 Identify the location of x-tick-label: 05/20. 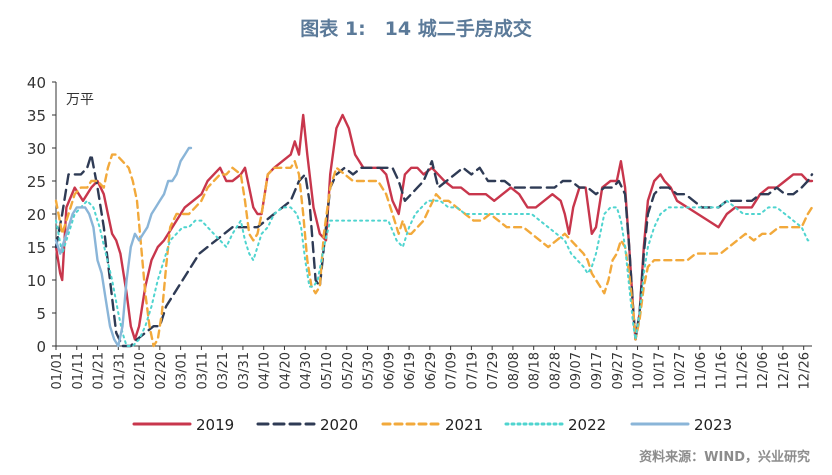
(348, 370).